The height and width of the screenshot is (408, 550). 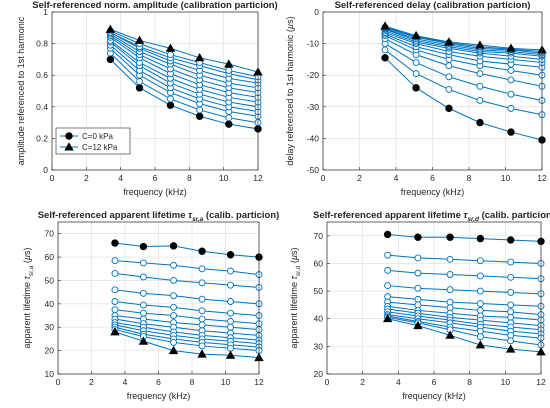 What do you see at coordinates (93, 141) in the screenshot?
I see `legend: C=0 kPa C=12 kPa` at bounding box center [93, 141].